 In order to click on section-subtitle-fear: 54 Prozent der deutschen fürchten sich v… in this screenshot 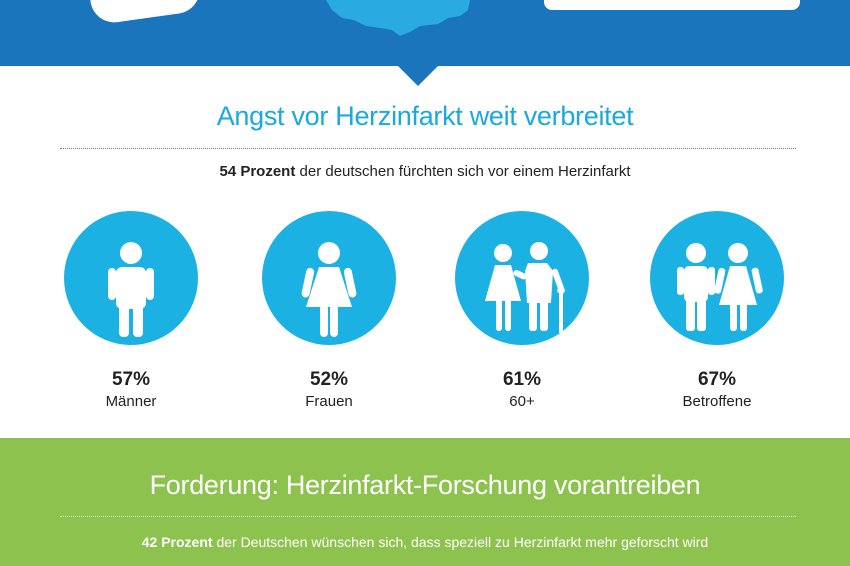, I will do `click(425, 171)`.